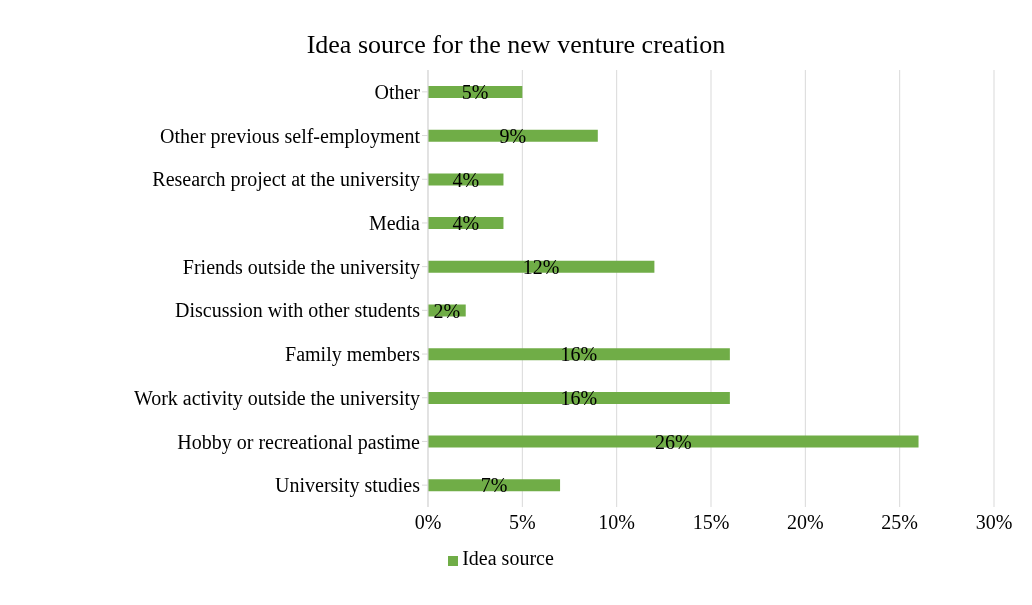 The height and width of the screenshot is (605, 1032). What do you see at coordinates (994, 522) in the screenshot?
I see `x-tick-label: 30%` at bounding box center [994, 522].